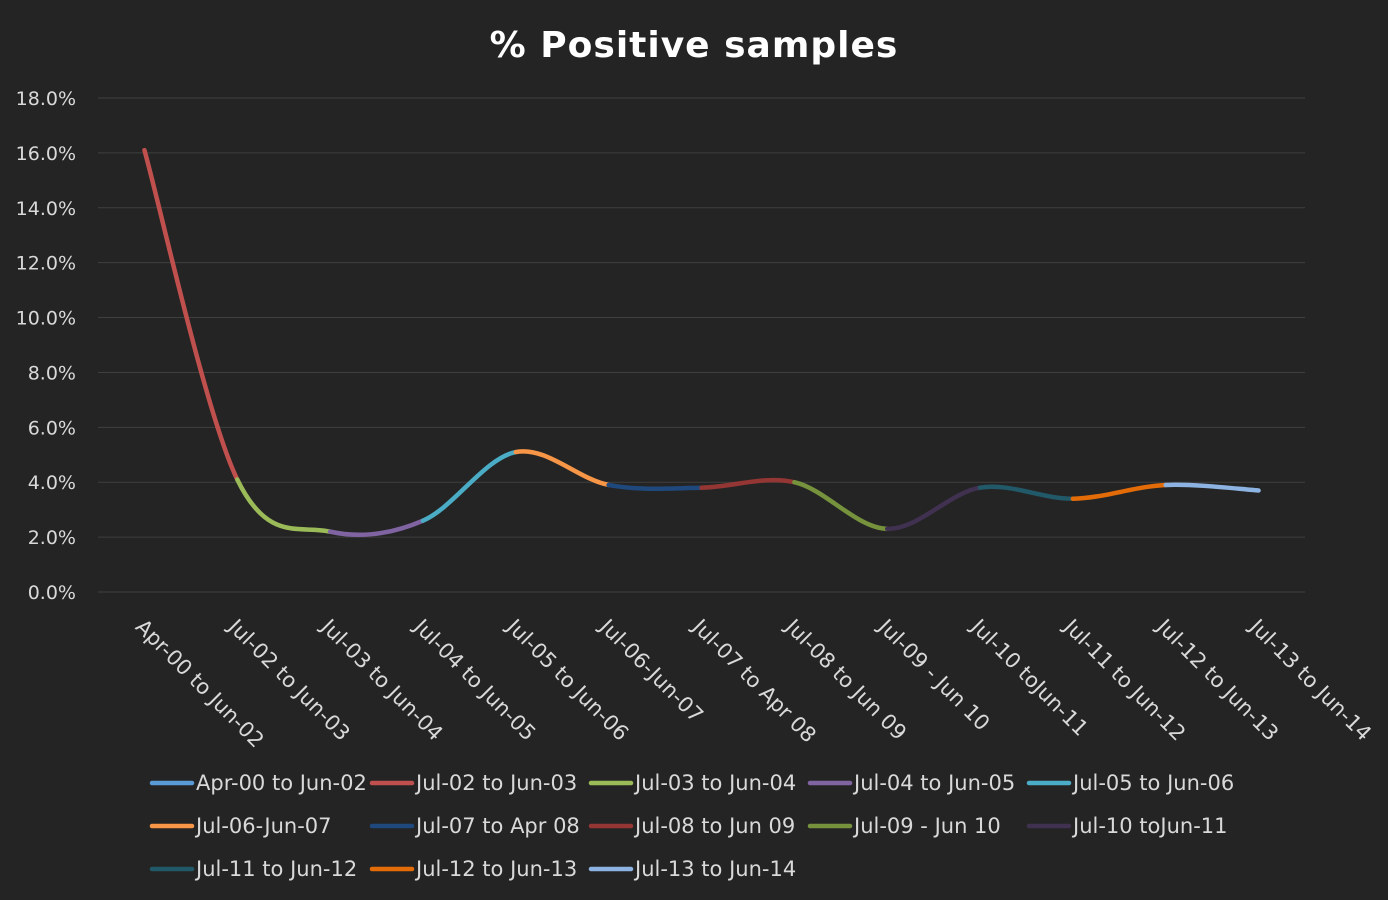 Image resolution: width=1388 pixels, height=900 pixels. What do you see at coordinates (1149, 826) in the screenshot?
I see `legend-label: Jul-10 toJun-11` at bounding box center [1149, 826].